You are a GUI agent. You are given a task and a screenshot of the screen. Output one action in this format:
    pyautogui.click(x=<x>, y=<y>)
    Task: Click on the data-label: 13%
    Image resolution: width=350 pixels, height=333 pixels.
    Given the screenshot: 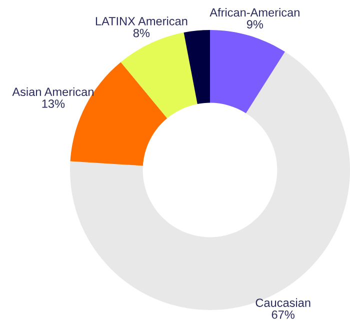 What is the action you would take?
    pyautogui.click(x=53, y=104)
    